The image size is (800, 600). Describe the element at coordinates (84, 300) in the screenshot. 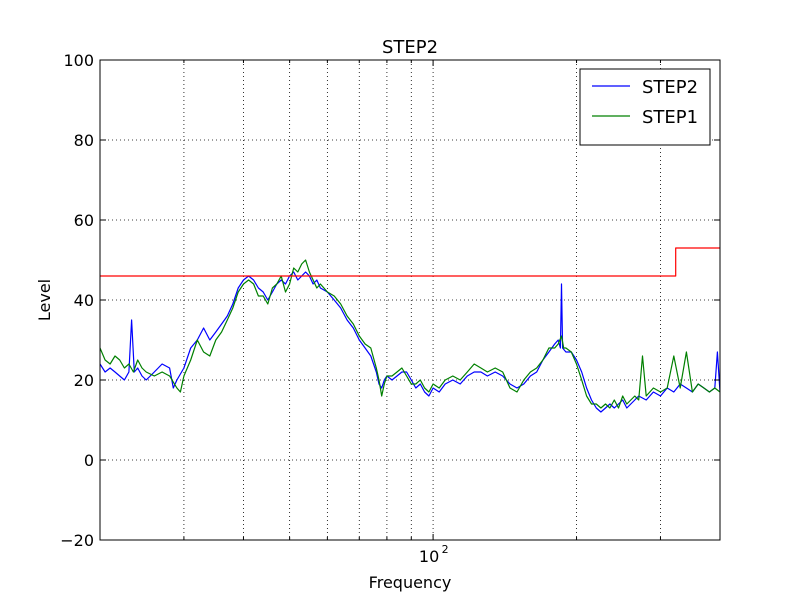

I see `y-tick-label: 40` at that location.